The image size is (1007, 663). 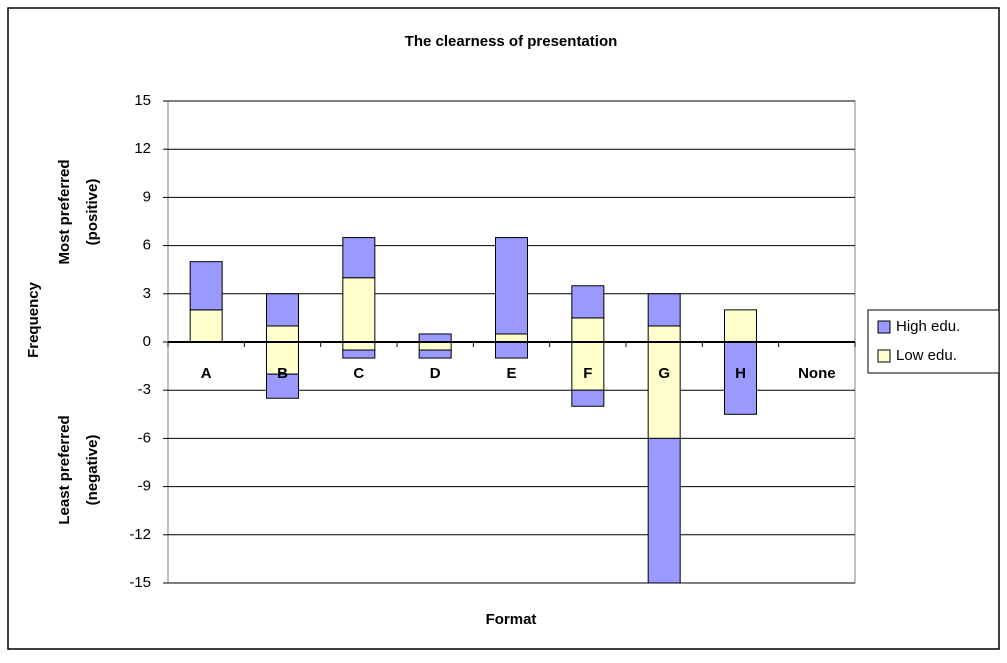 What do you see at coordinates (435, 373) in the screenshot?
I see `x-tick-label: D` at bounding box center [435, 373].